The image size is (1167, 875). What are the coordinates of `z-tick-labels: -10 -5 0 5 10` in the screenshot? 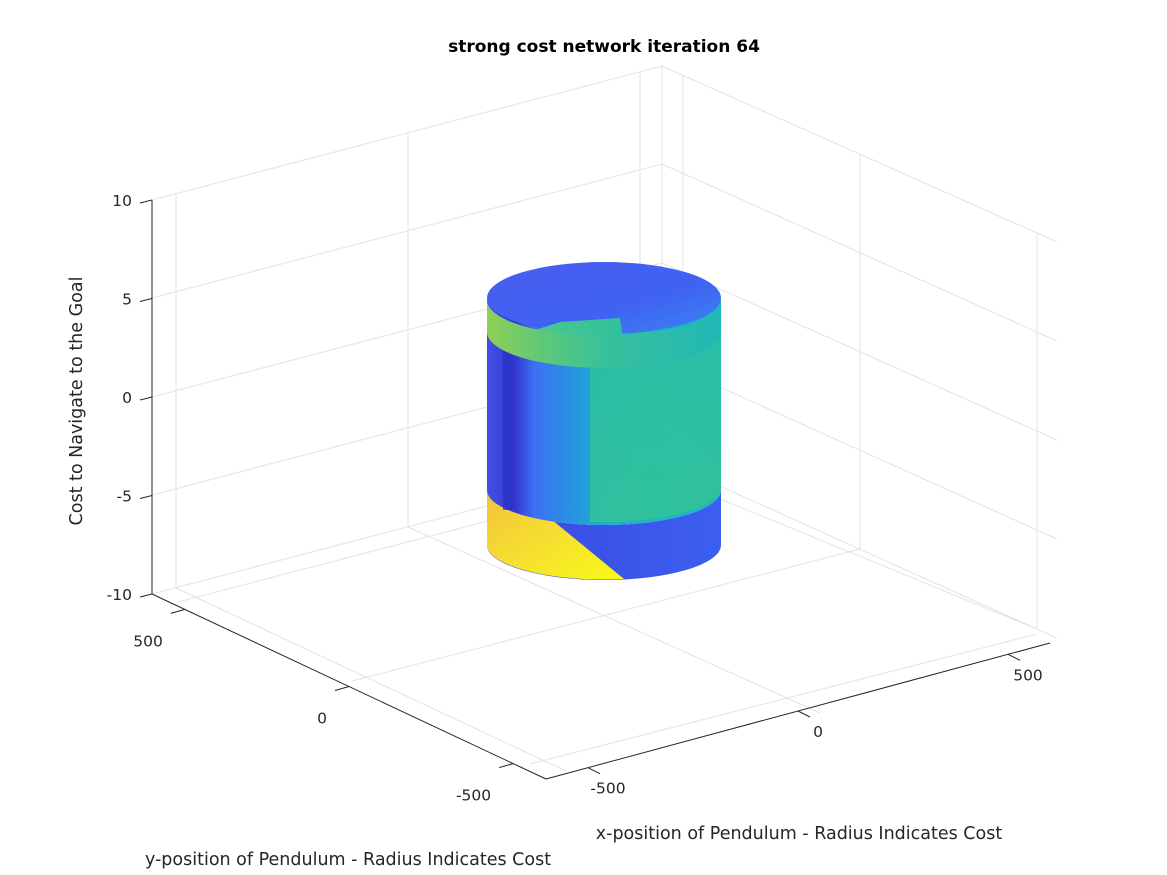 It's located at (119, 398).